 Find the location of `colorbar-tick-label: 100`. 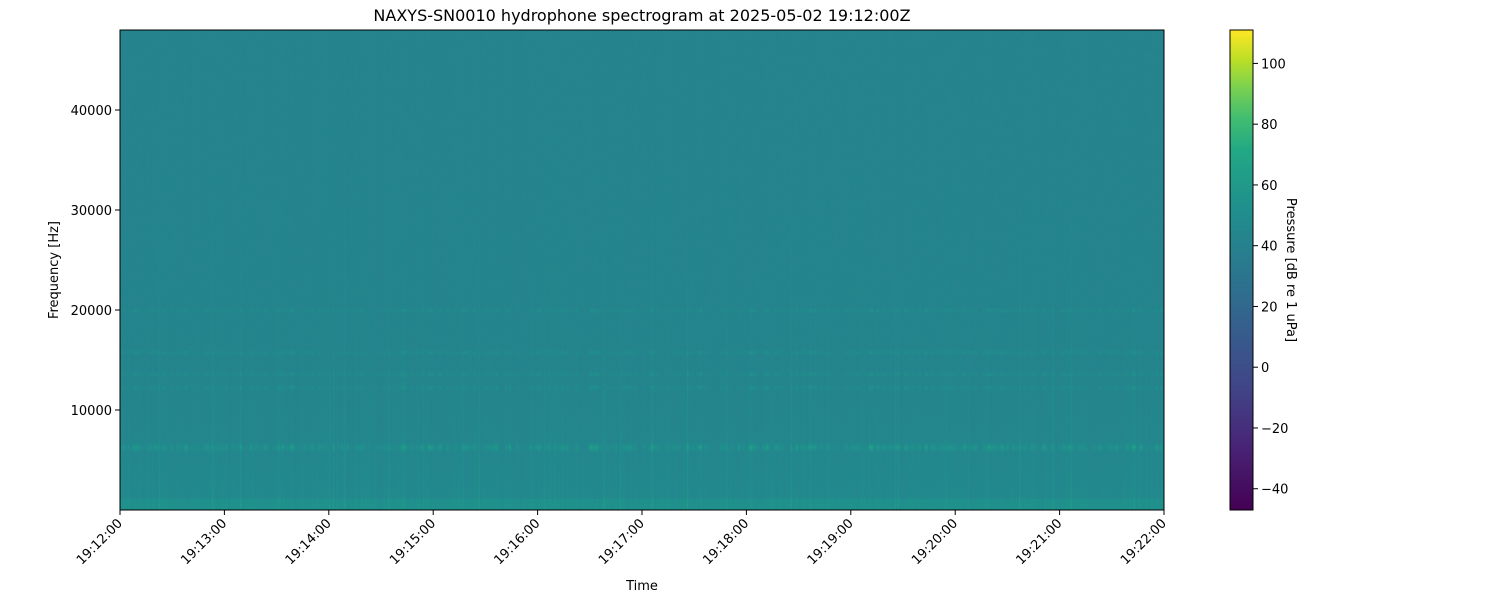

colorbar-tick-label: 100 is located at coordinates (1273, 64).